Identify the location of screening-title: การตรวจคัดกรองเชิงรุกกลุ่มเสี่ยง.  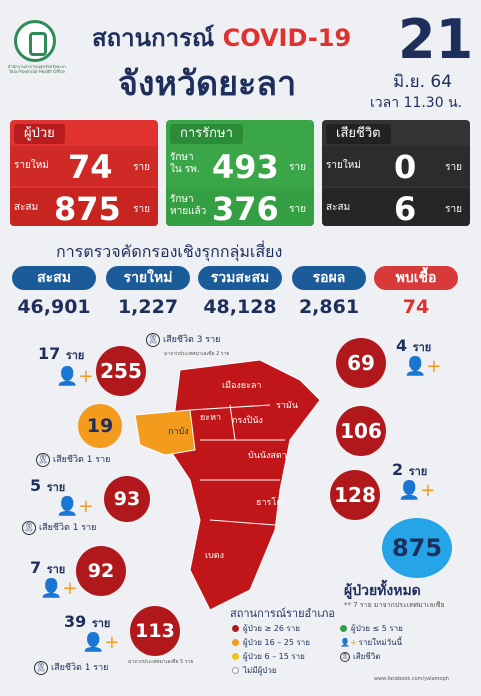
(169, 251).